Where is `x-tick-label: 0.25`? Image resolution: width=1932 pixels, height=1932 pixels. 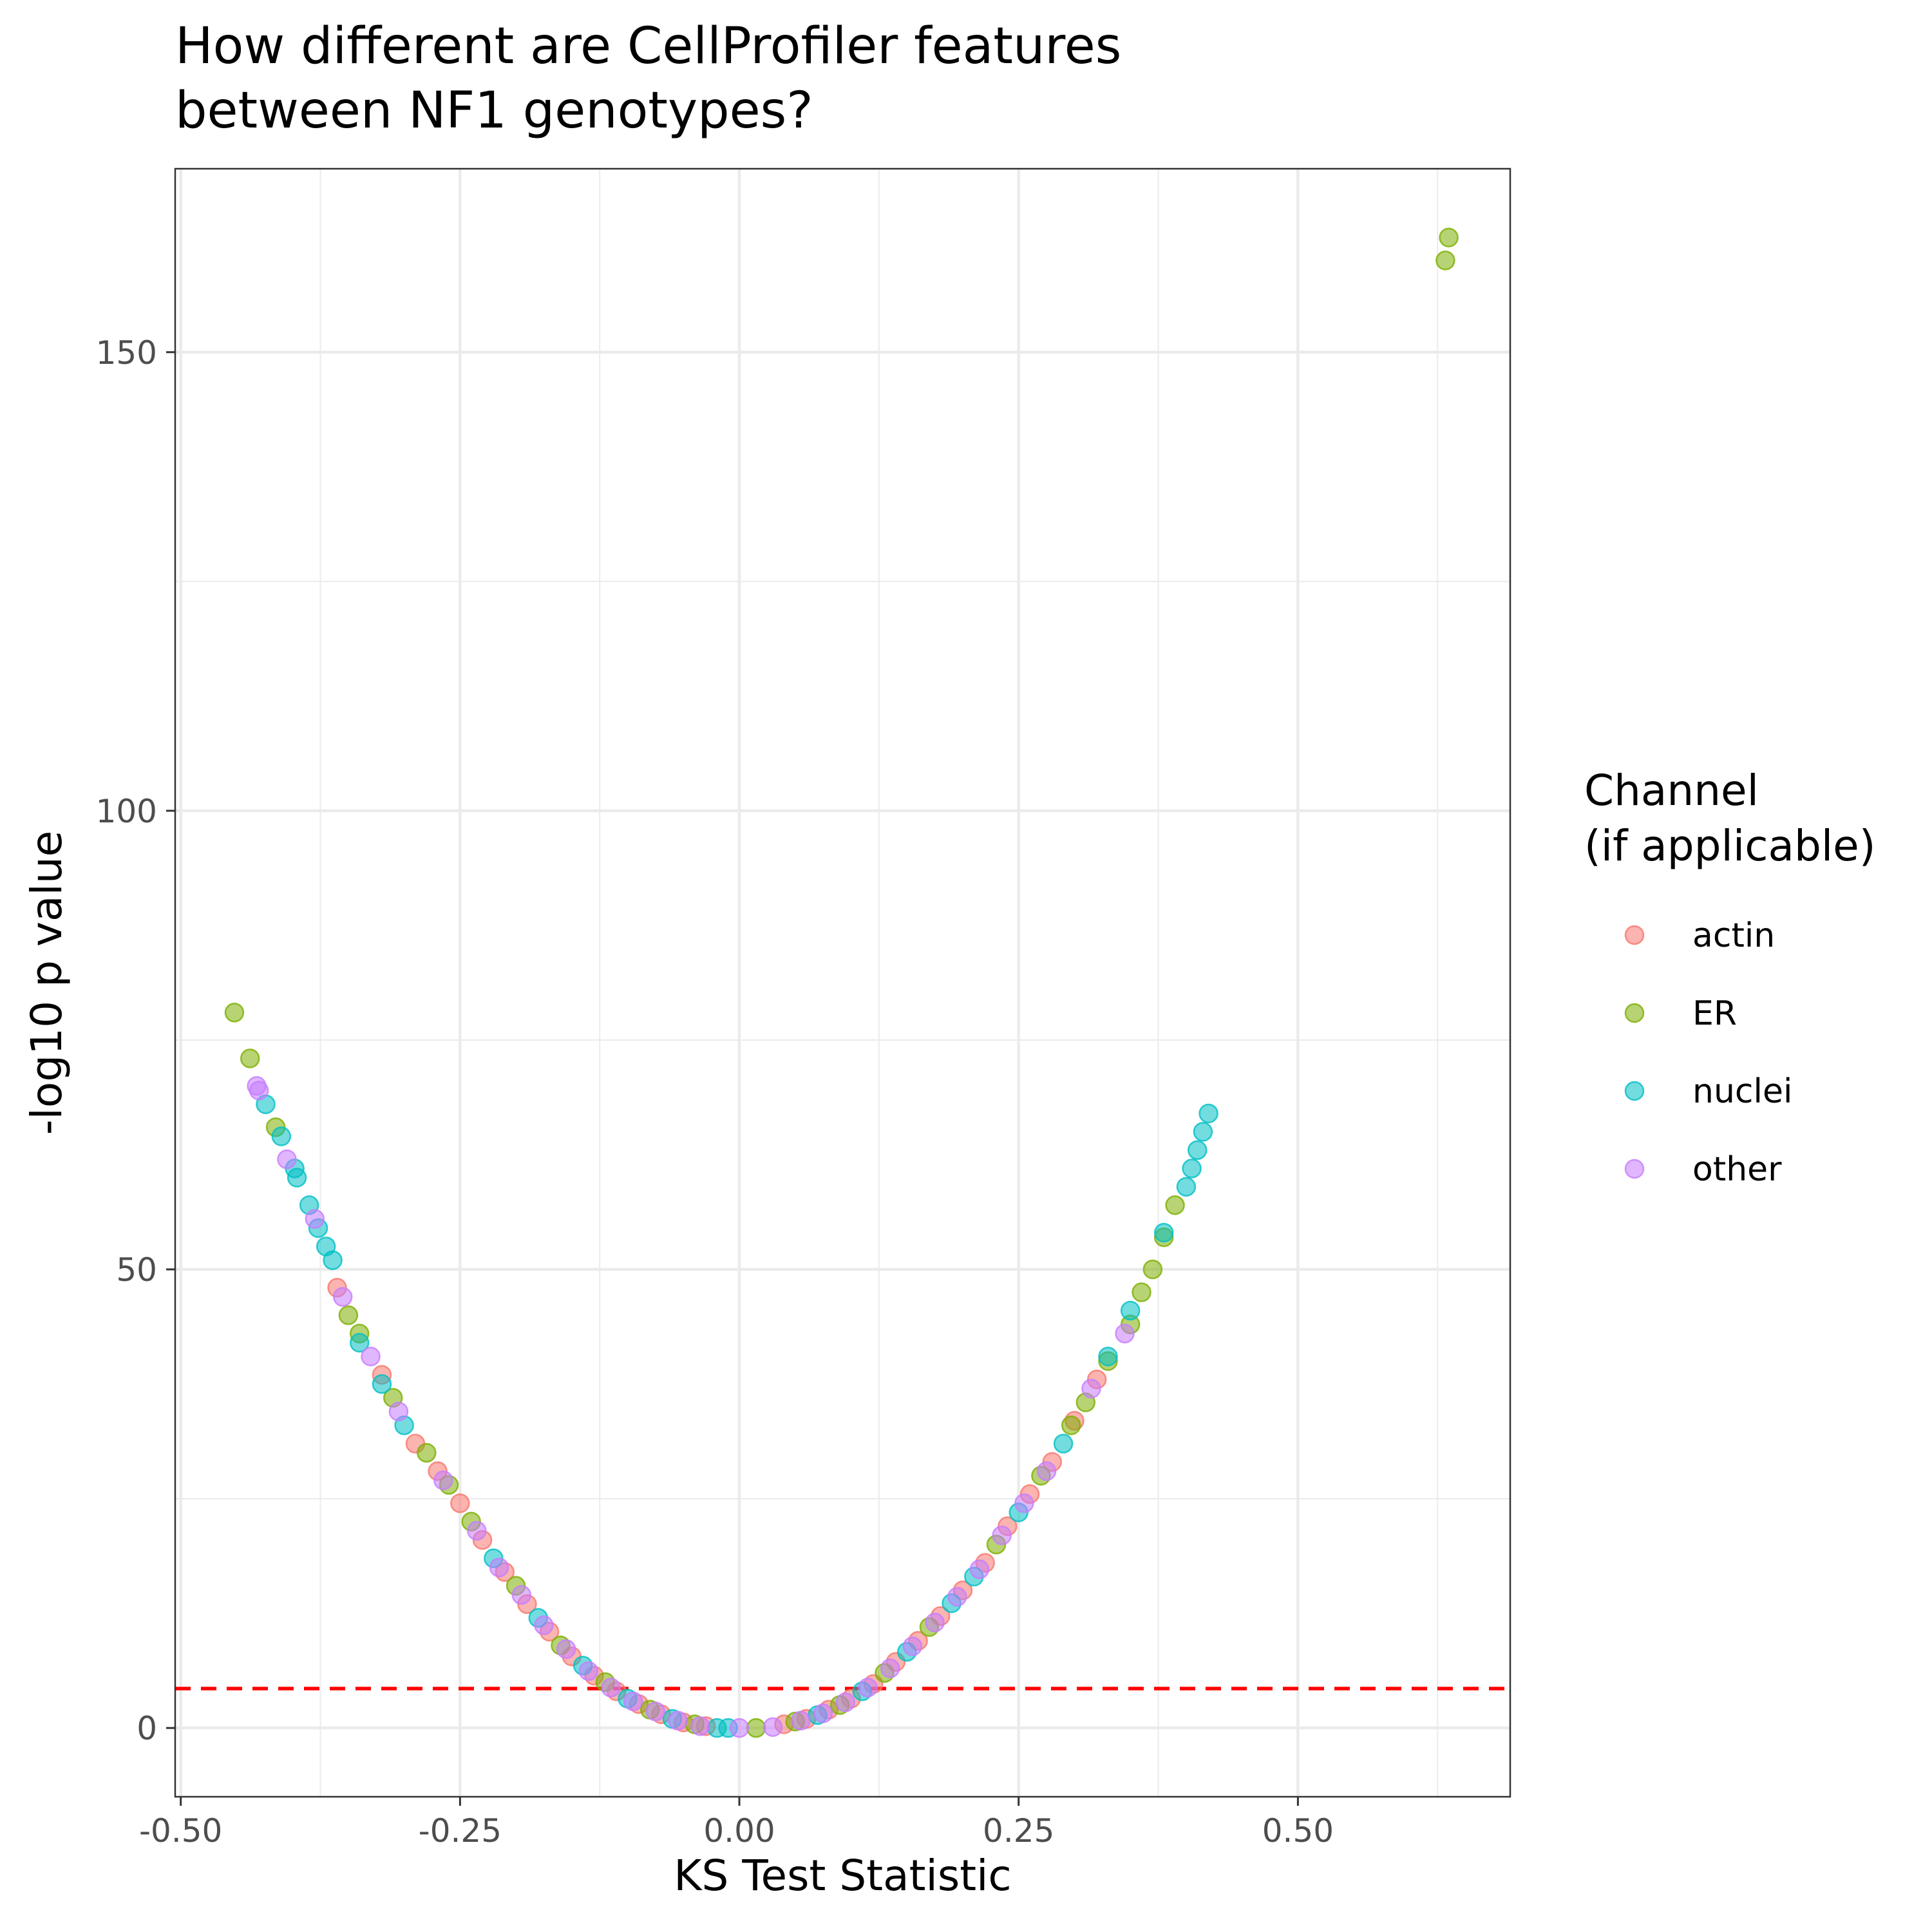
x-tick-label: 0.25 is located at coordinates (1018, 1831).